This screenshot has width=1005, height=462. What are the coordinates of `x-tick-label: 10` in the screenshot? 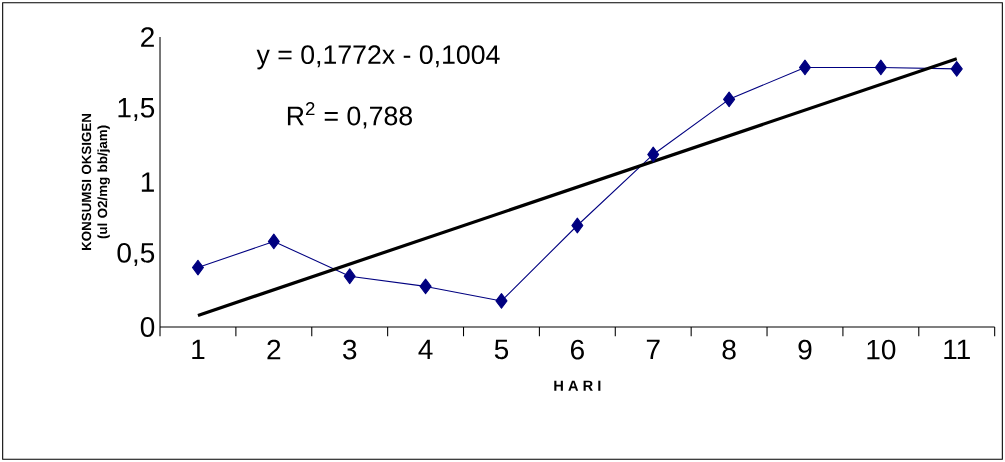 It's located at (881, 349).